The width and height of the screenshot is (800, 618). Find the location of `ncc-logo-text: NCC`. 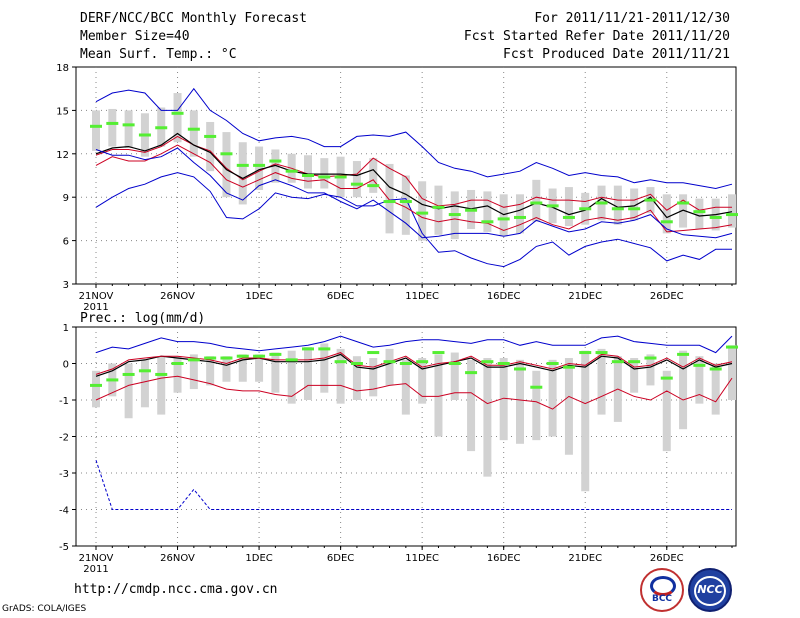

ncc-logo-text: NCC is located at coordinates (710, 589).